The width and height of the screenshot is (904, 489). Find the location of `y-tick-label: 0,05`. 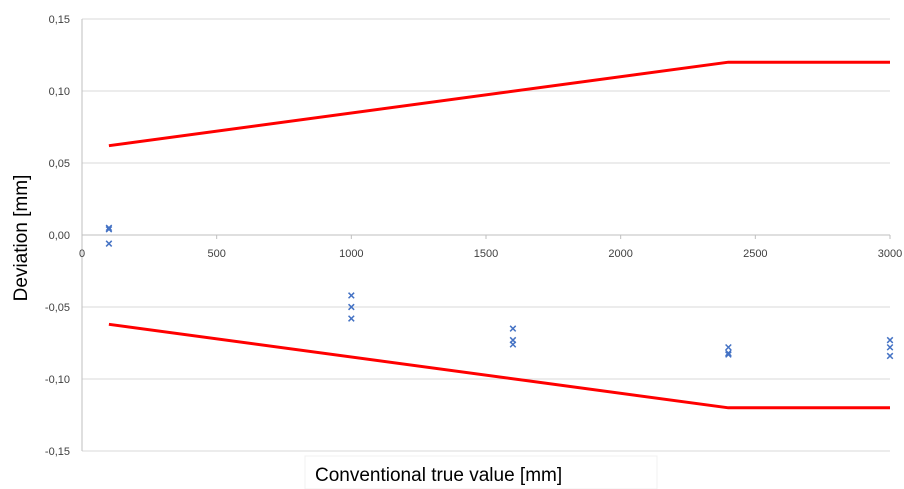

y-tick-label: 0,05 is located at coordinates (59, 164).